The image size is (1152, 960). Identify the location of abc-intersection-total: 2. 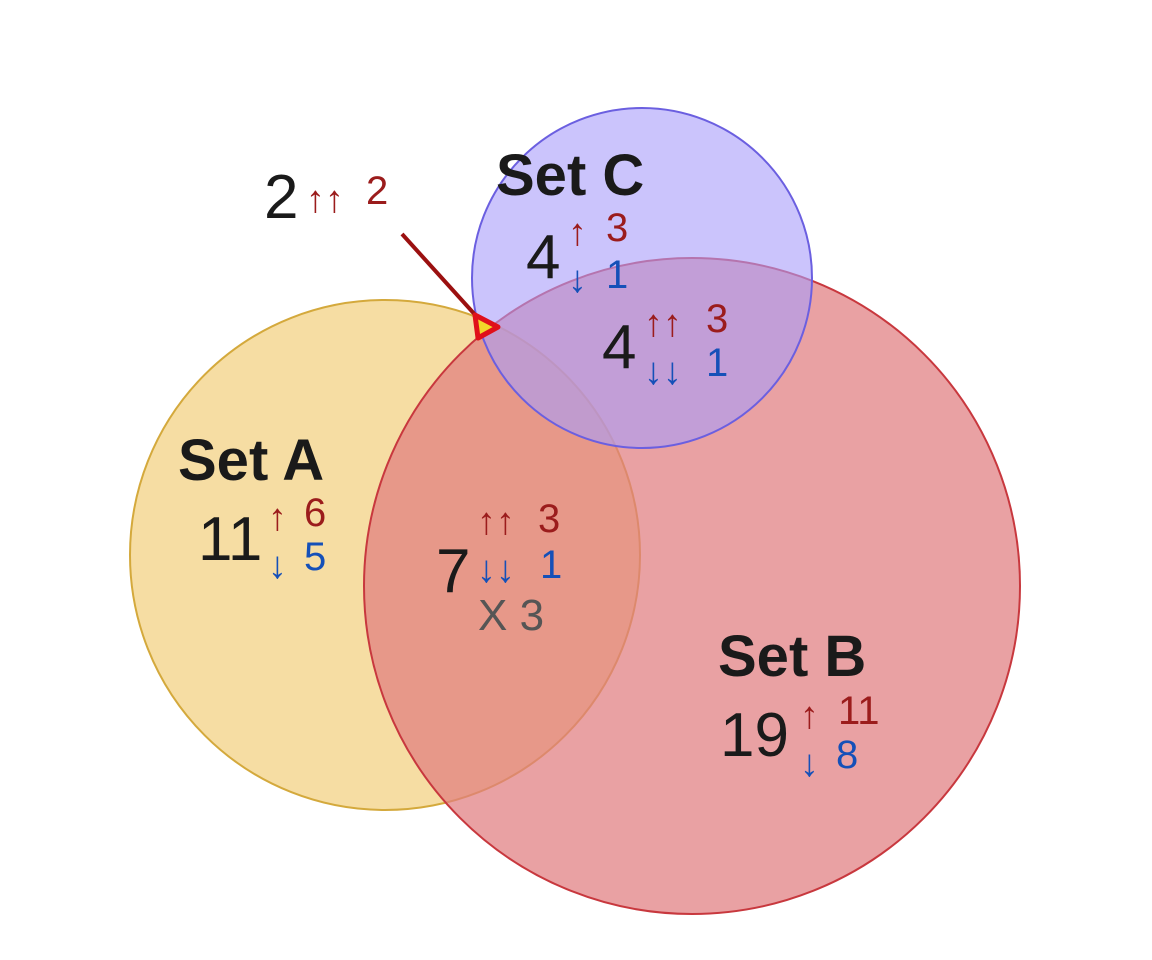
(281, 197).